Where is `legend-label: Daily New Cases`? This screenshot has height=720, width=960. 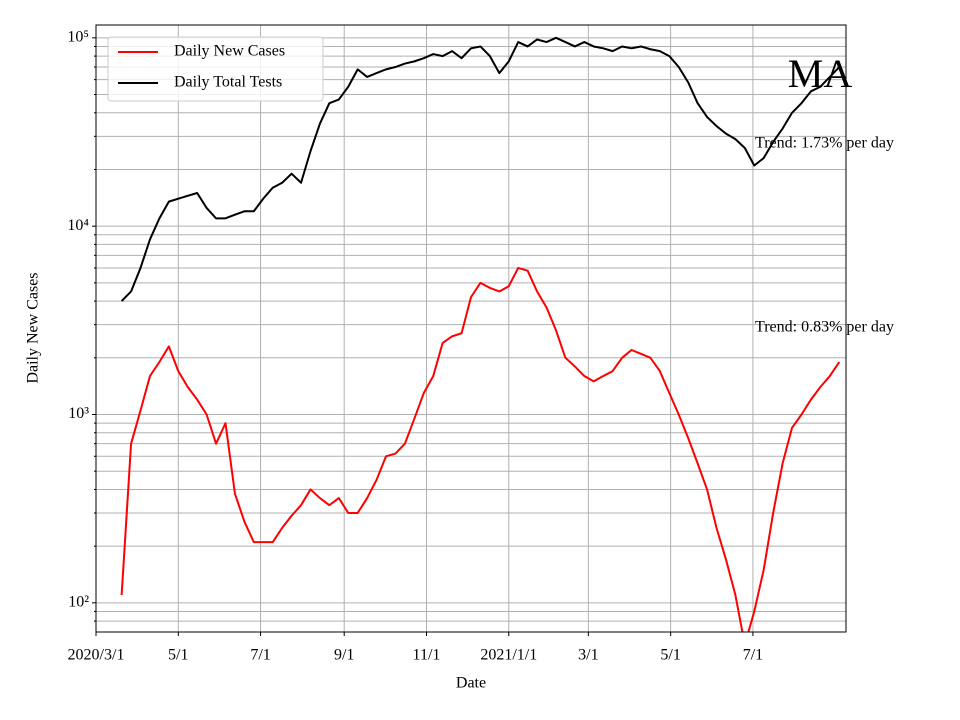 legend-label: Daily New Cases is located at coordinates (229, 51).